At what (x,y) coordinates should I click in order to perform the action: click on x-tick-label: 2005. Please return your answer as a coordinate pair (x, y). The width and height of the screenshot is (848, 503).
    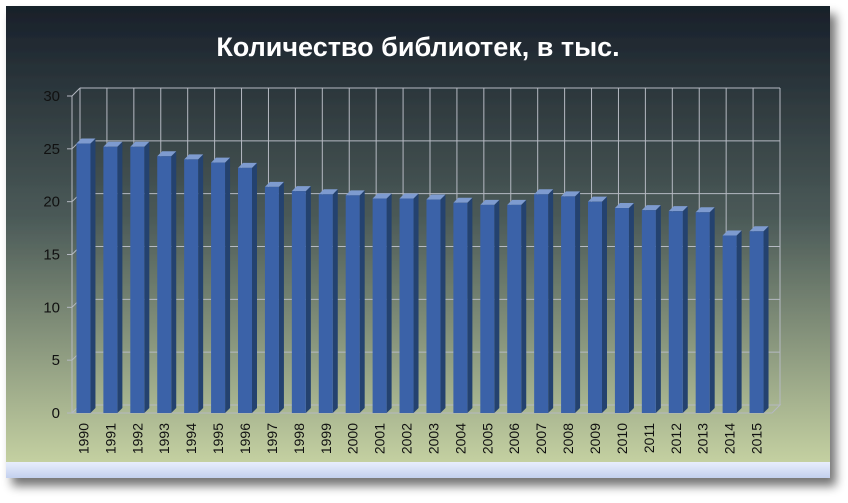
    Looking at the image, I should click on (487, 438).